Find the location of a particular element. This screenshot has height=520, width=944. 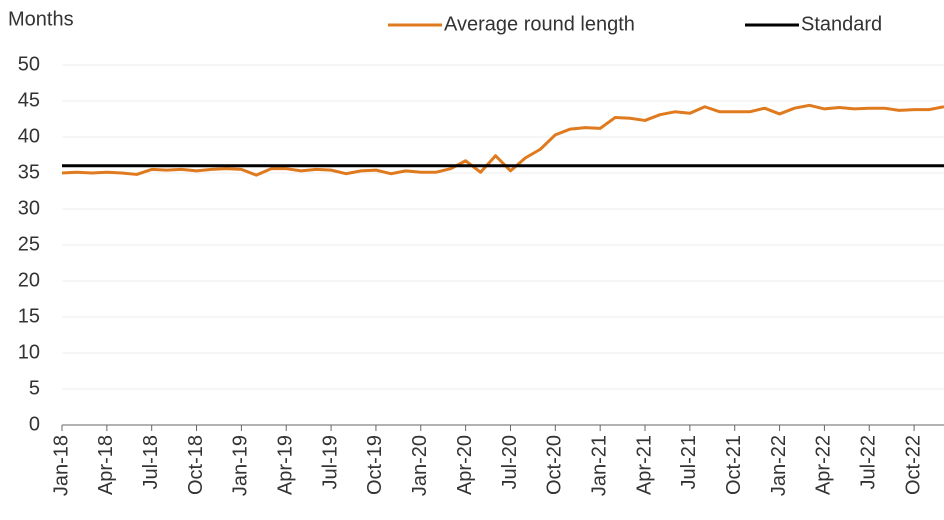

y-tick-label: 30 is located at coordinates (29, 208).